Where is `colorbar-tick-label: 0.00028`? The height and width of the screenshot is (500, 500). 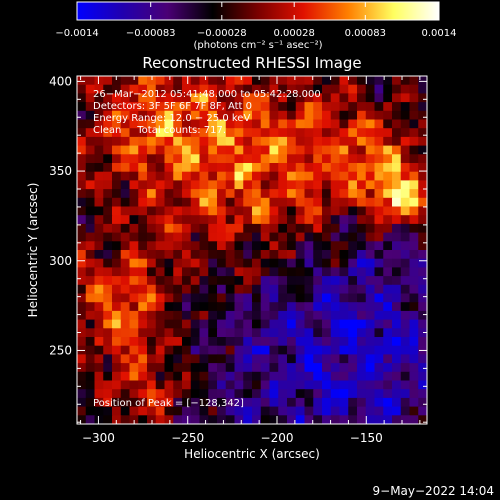
colorbar-tick-label: 0.00028 is located at coordinates (294, 33).